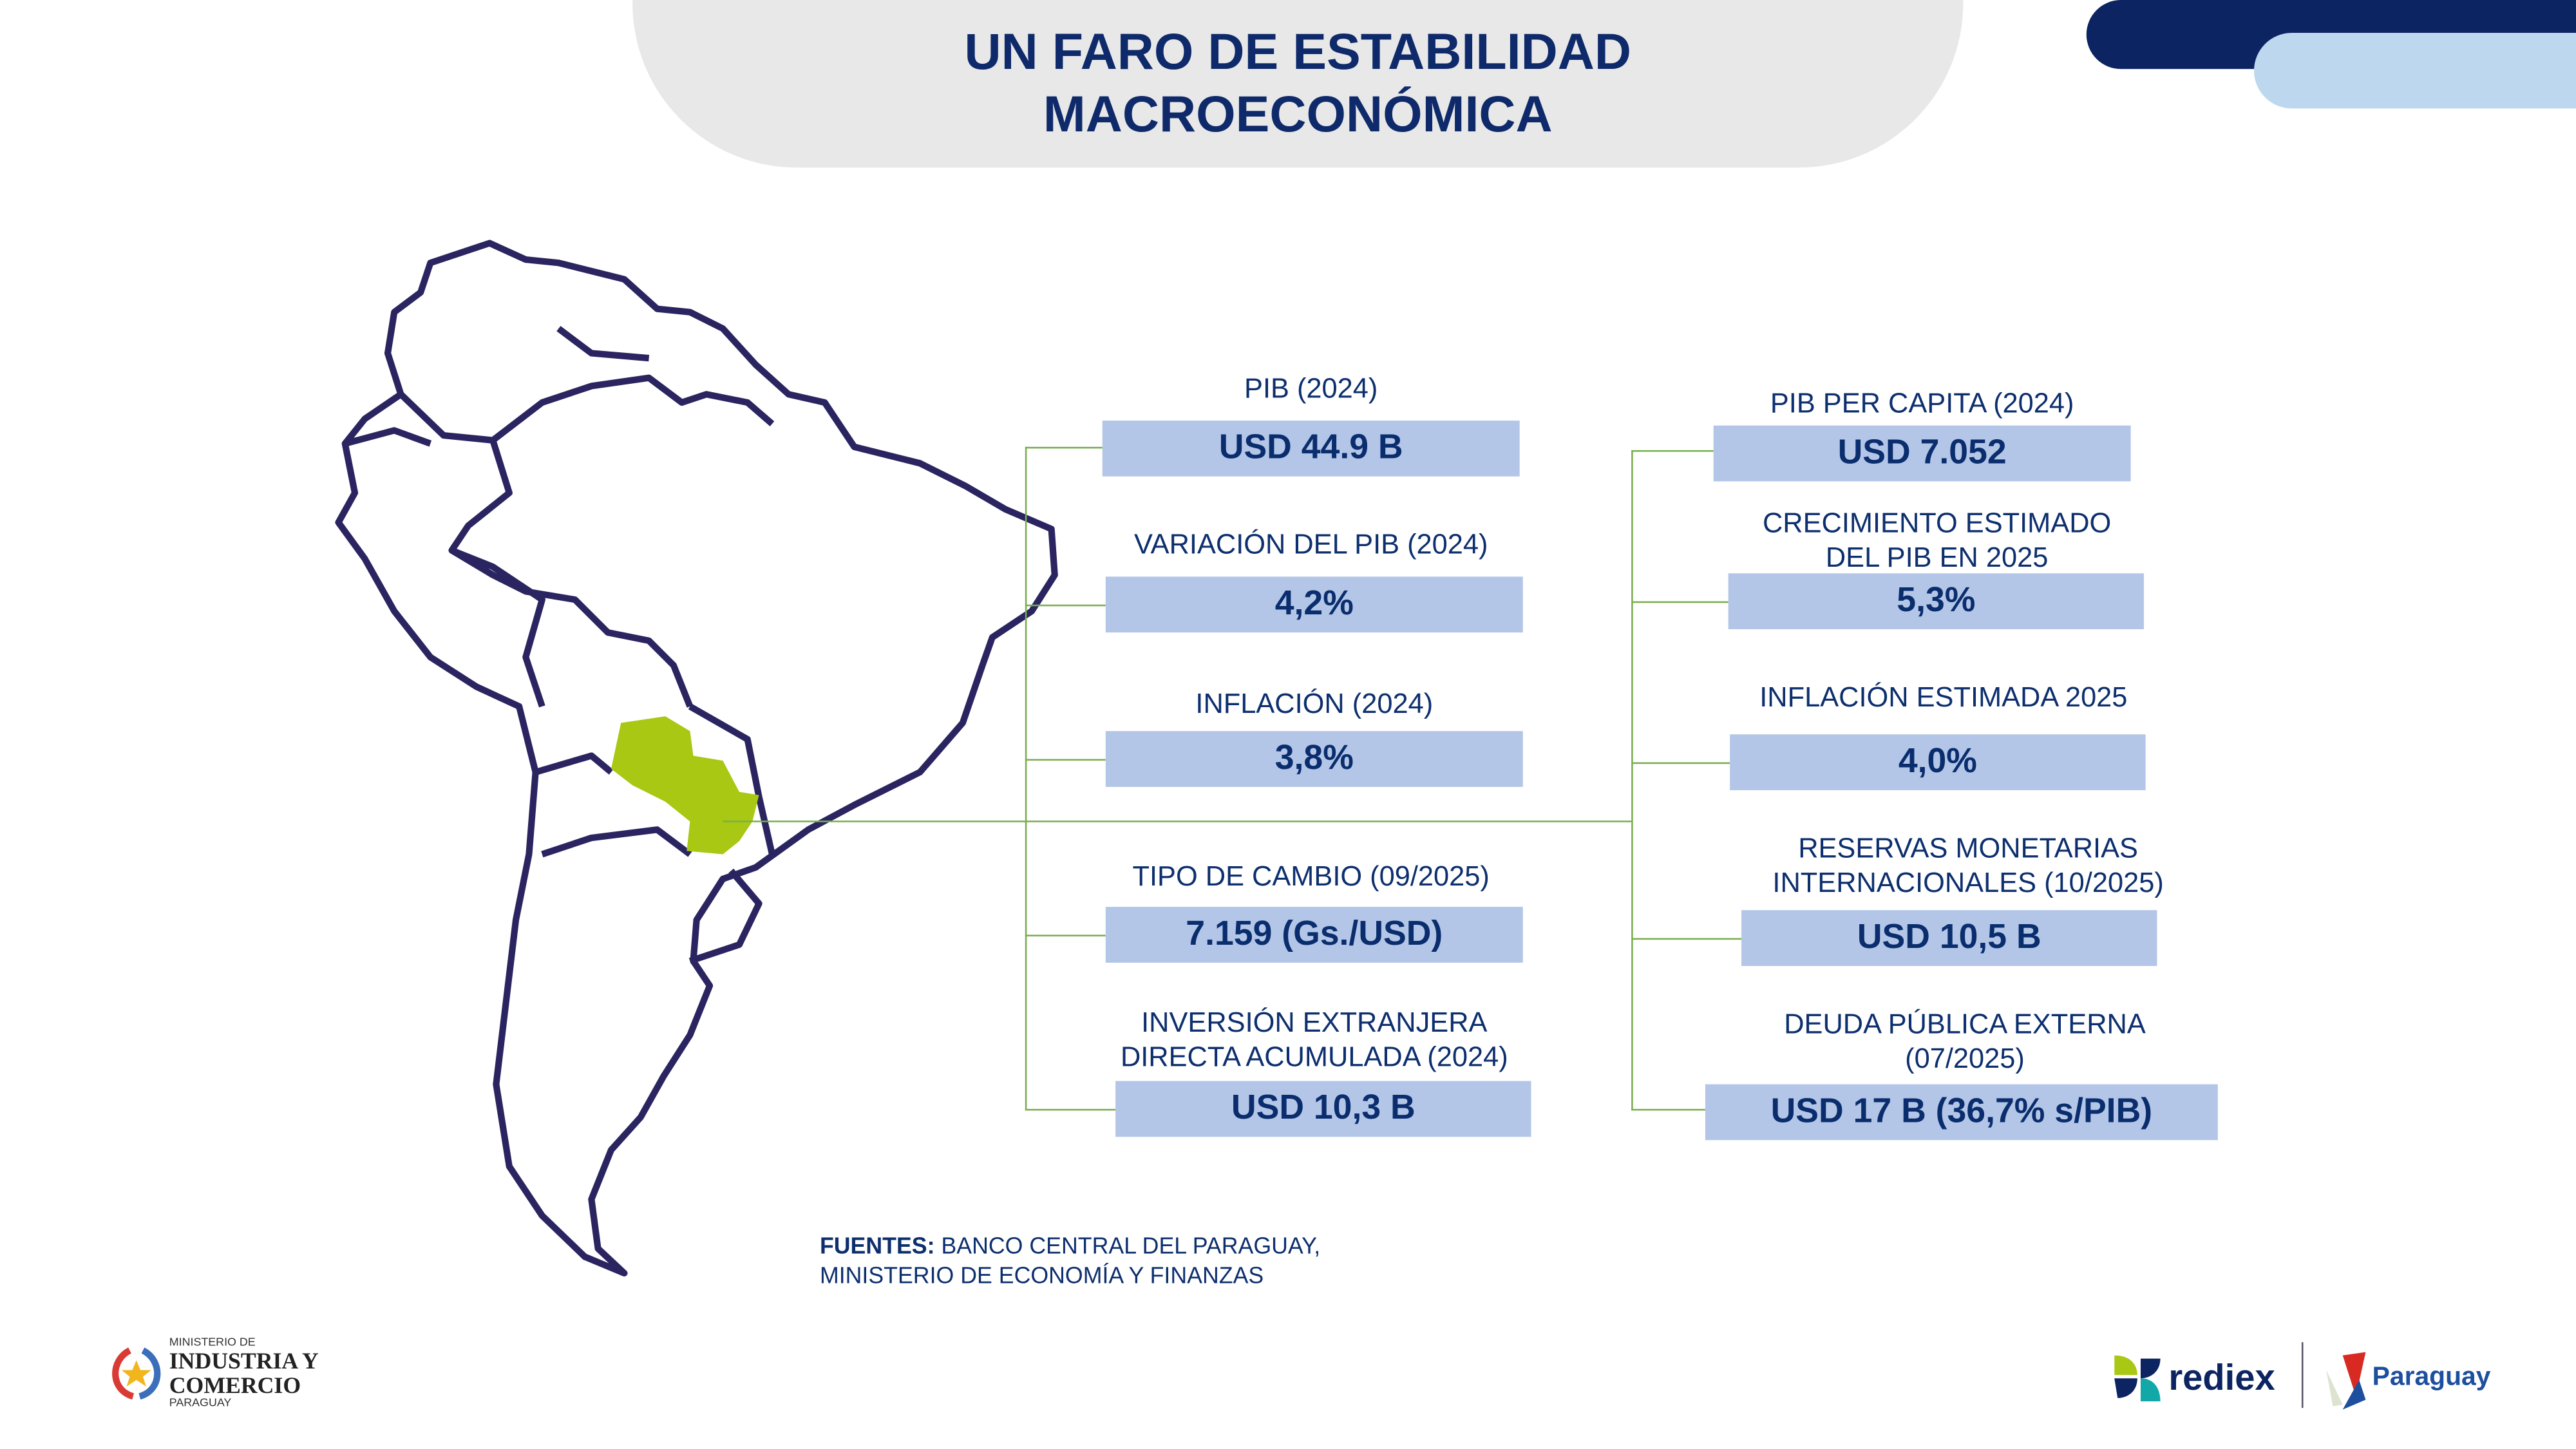 The width and height of the screenshot is (2576, 1449). I want to click on paraguay-brand-icon, so click(2346, 1381).